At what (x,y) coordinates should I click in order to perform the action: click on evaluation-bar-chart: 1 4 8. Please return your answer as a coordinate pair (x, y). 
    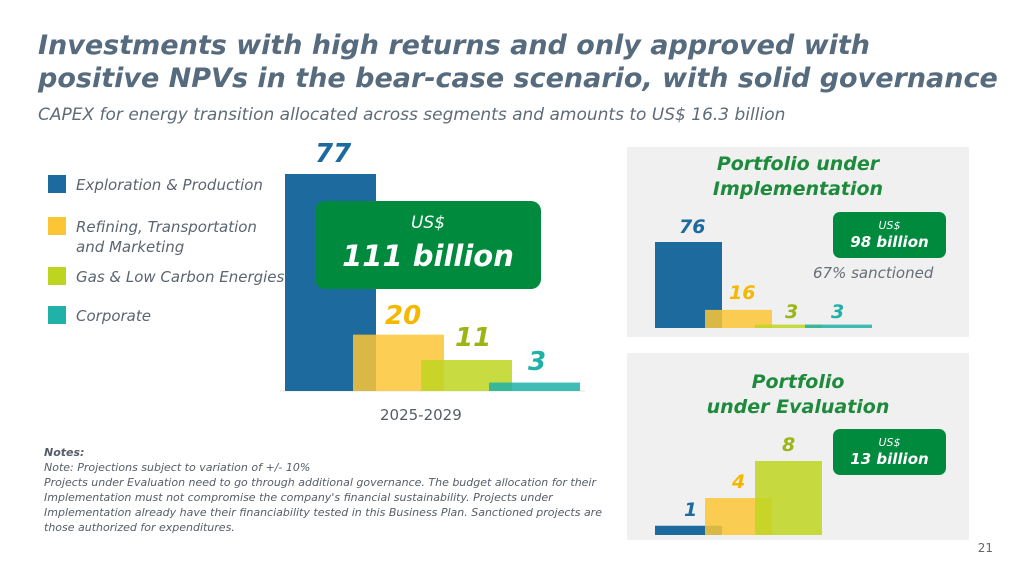
    Looking at the image, I should click on (738, 484).